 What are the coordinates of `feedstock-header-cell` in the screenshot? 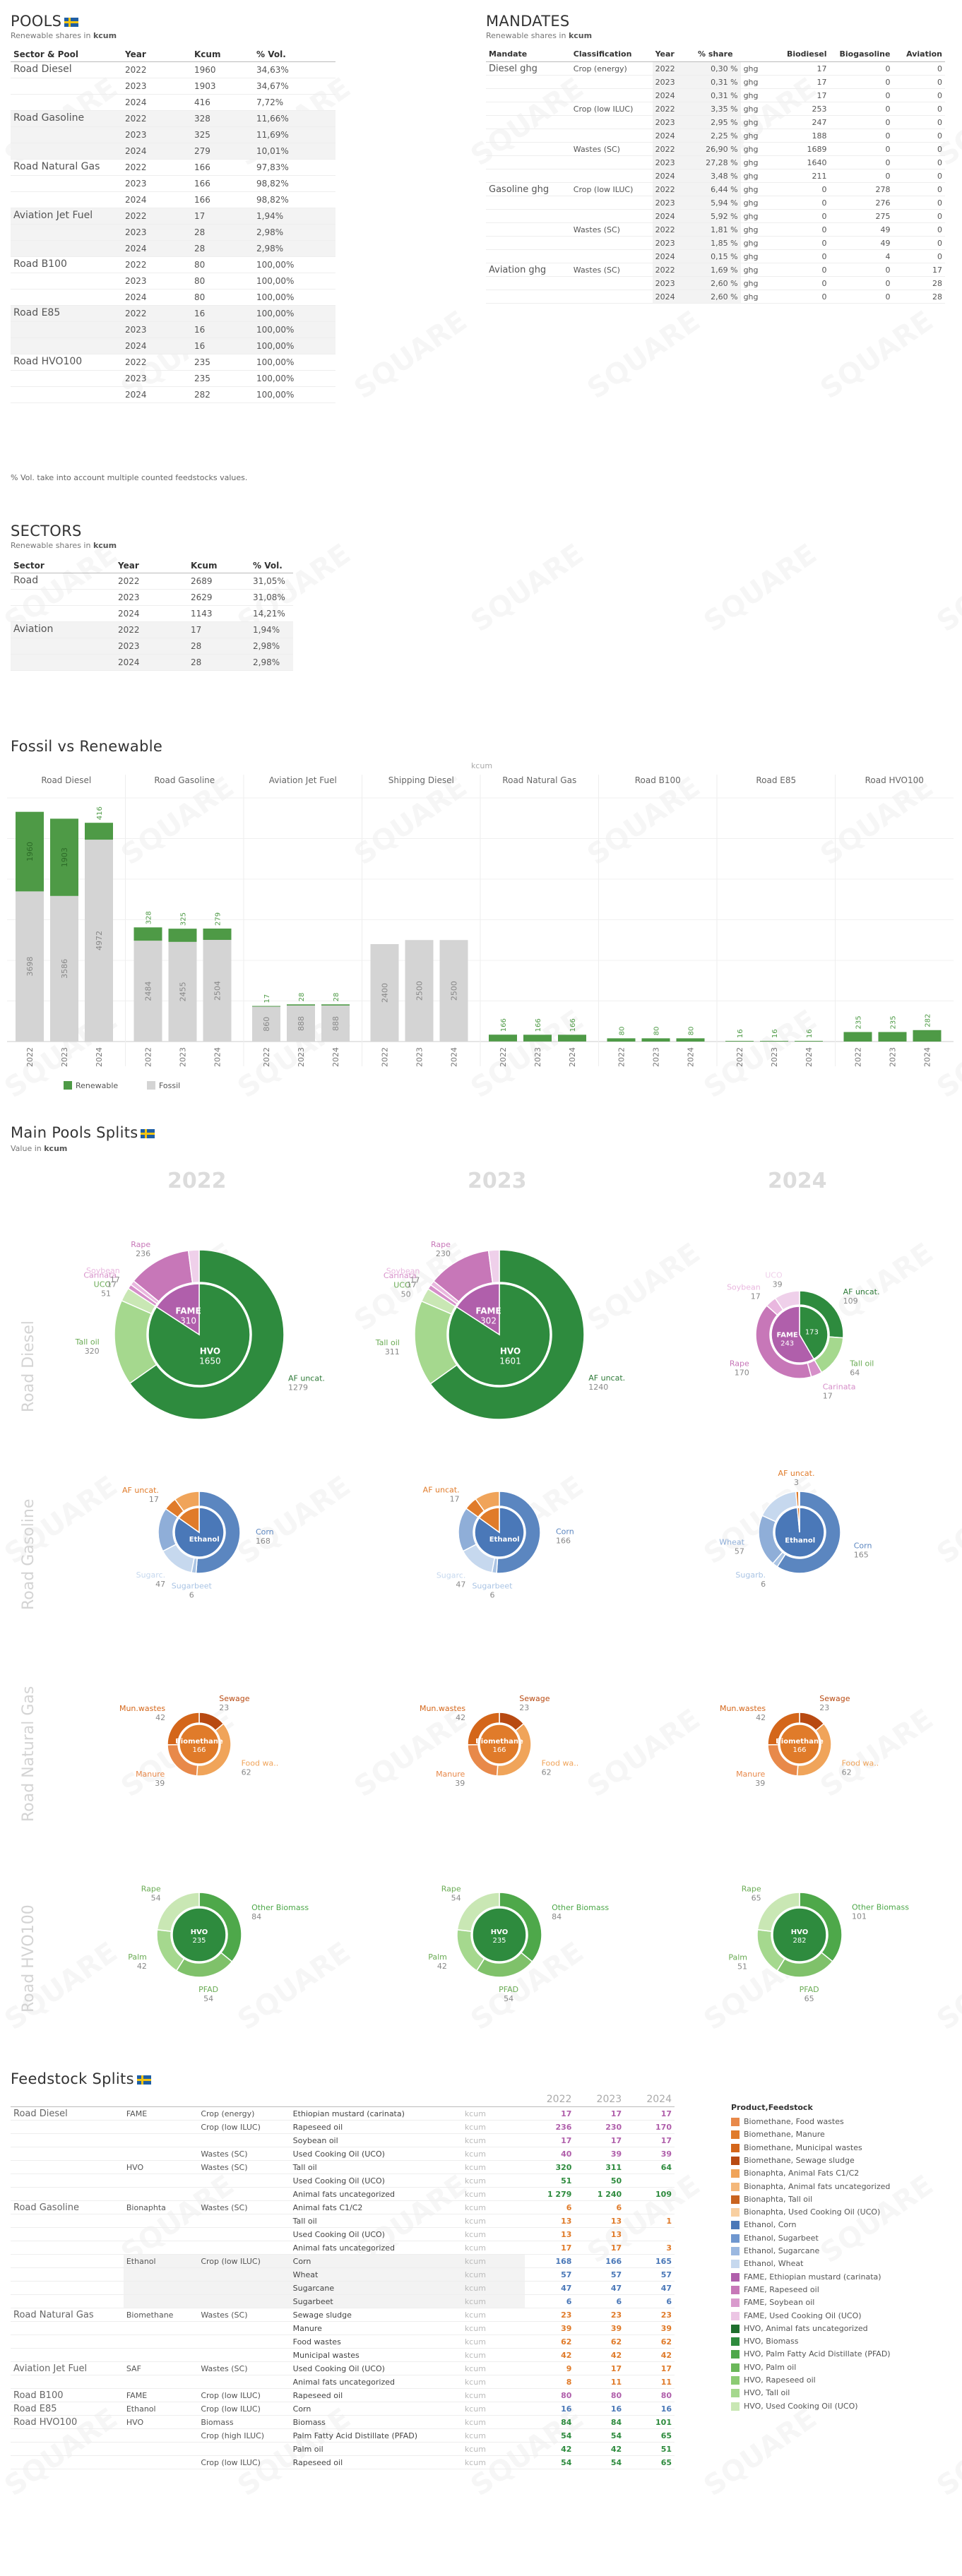 It's located at (161, 2099).